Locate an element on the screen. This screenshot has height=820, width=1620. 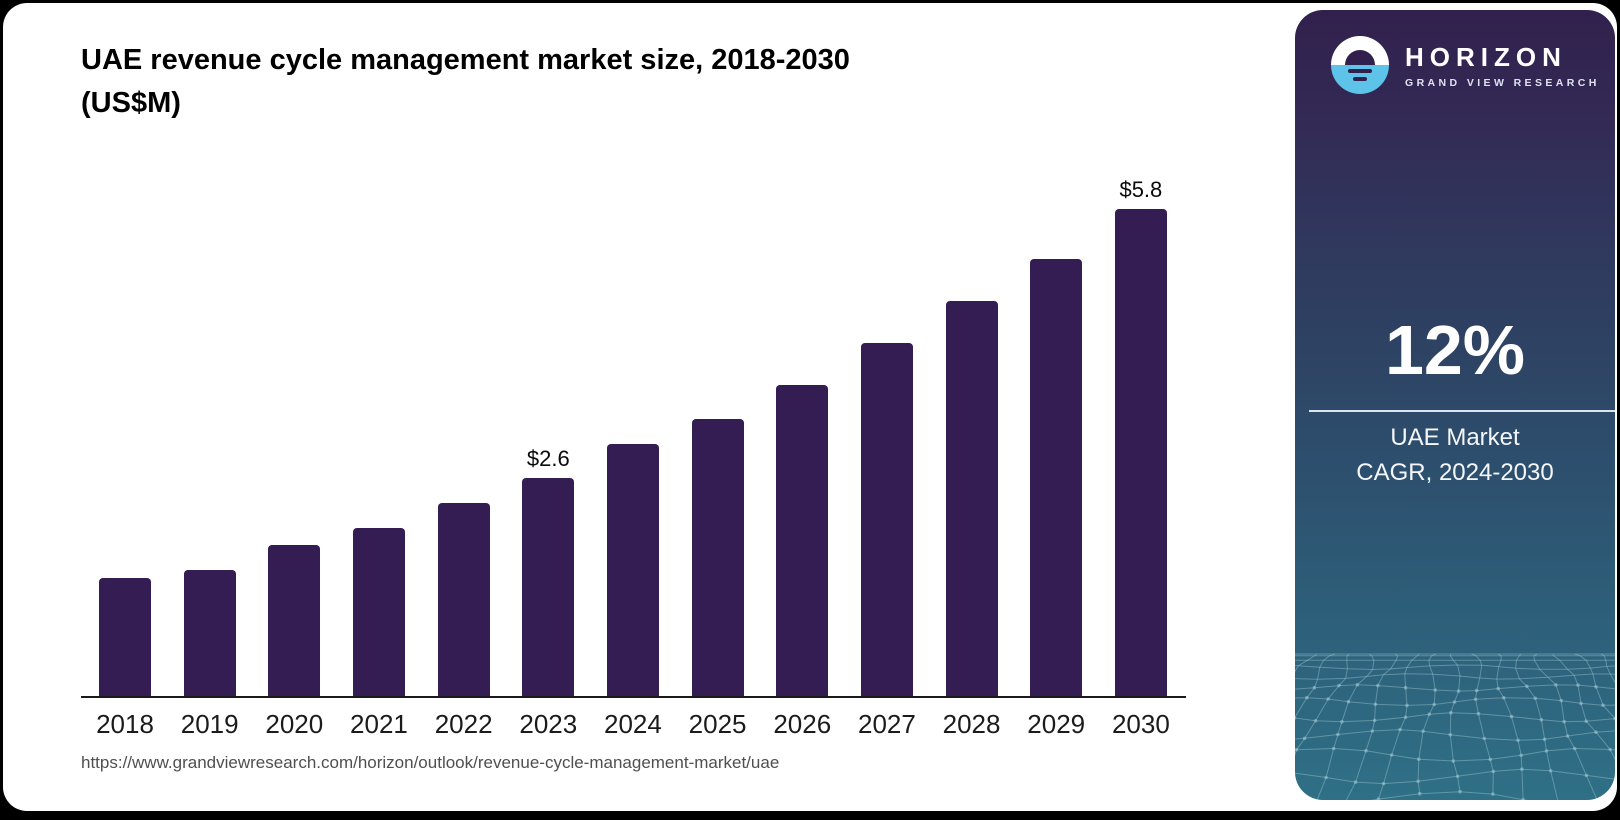
x-axis-line is located at coordinates (633, 697).